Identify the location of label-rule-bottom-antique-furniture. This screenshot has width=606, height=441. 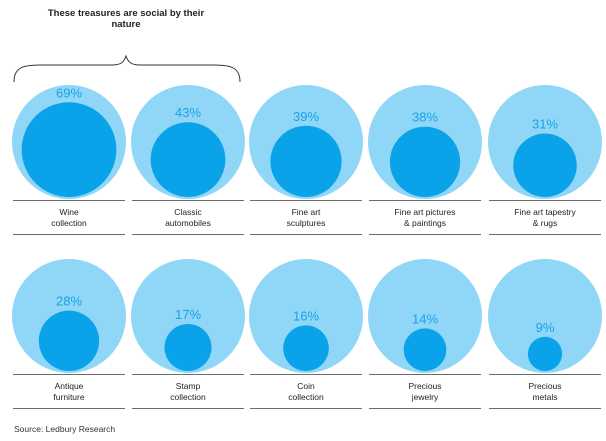
(69, 408).